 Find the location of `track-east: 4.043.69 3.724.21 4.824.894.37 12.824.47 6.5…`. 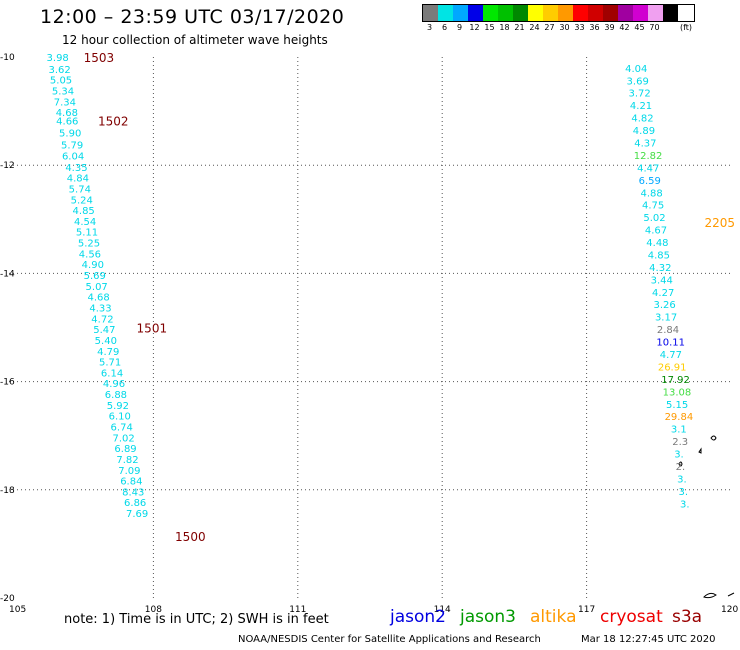

track-east: 4.043.69 3.724.21 4.824.894.37 12.824.47 6.5… is located at coordinates (680, 287).